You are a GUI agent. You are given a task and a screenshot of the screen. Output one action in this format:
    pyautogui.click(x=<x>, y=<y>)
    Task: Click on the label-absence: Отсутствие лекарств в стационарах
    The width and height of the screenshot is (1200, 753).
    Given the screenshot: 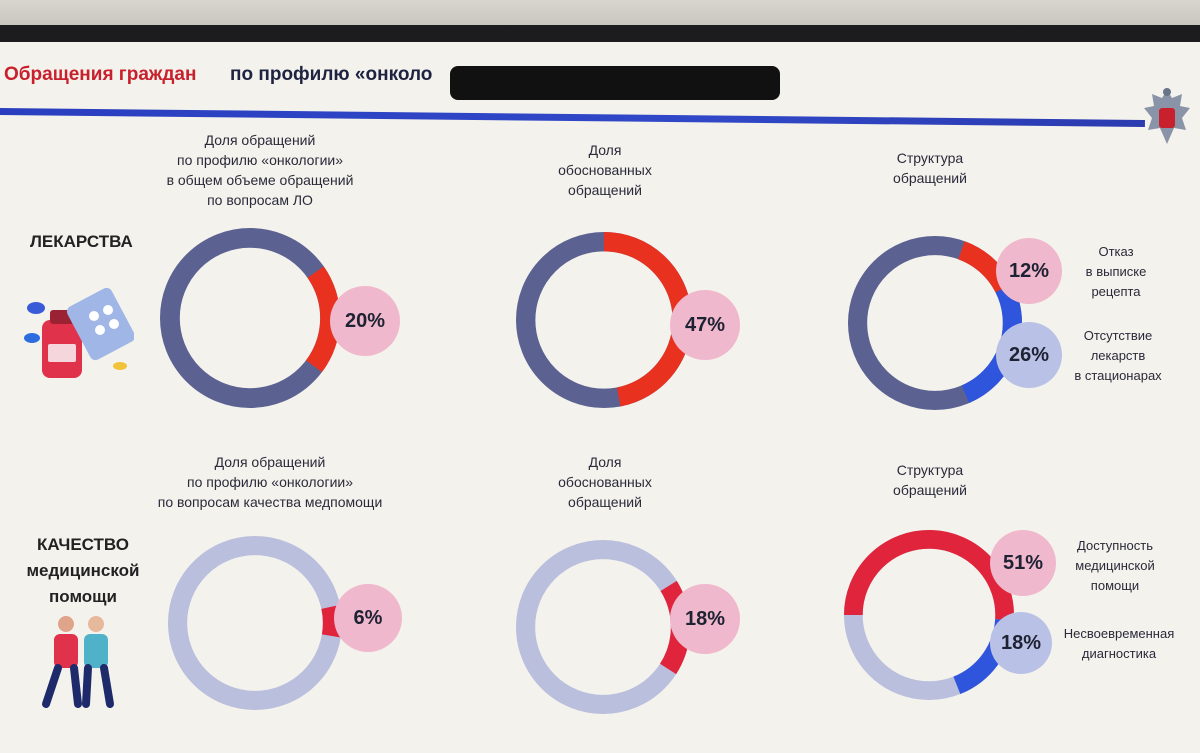 What is the action you would take?
    pyautogui.click(x=1118, y=356)
    